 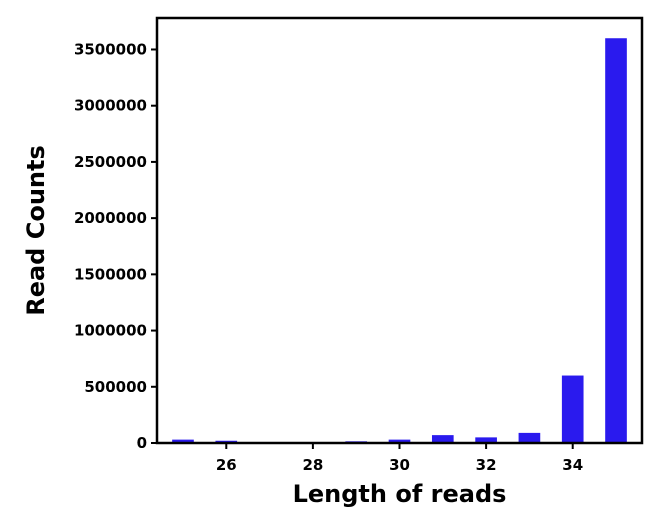 What do you see at coordinates (572, 465) in the screenshot?
I see `x-tick-label: 34` at bounding box center [572, 465].